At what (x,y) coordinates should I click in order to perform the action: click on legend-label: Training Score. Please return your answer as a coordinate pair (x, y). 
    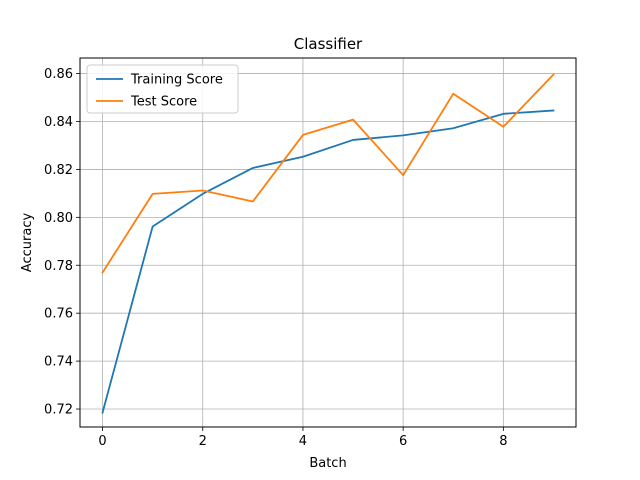
    Looking at the image, I should click on (176, 80).